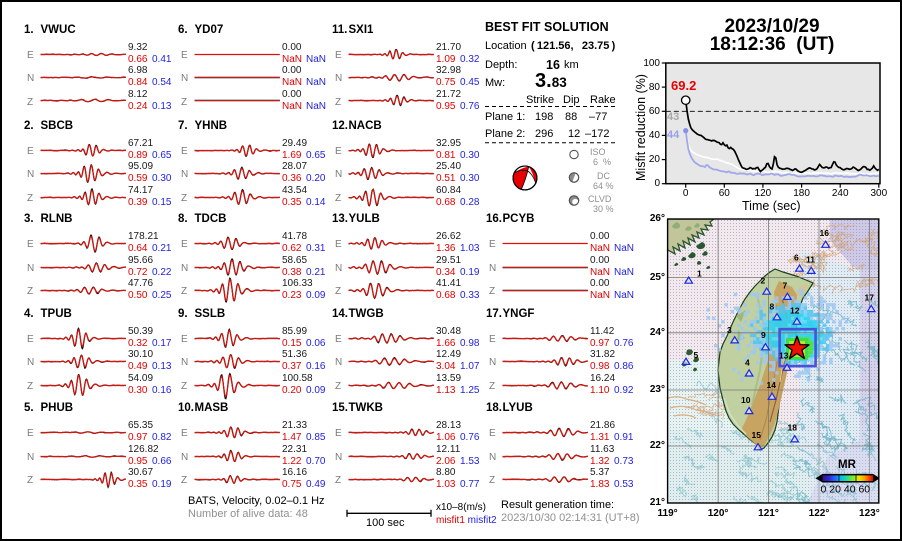 The width and height of the screenshot is (902, 541). I want to click on svg-text: 17, so click(870, 298).